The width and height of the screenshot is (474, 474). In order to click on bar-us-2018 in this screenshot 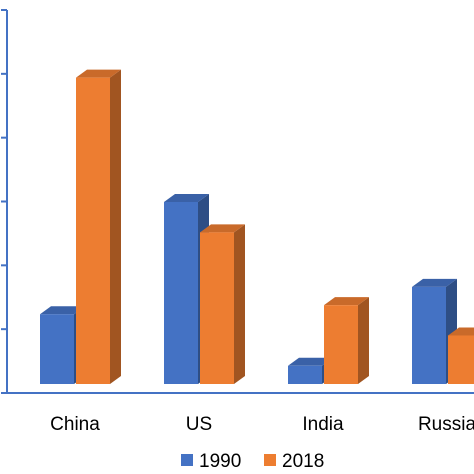, I will do `click(222, 304)`.